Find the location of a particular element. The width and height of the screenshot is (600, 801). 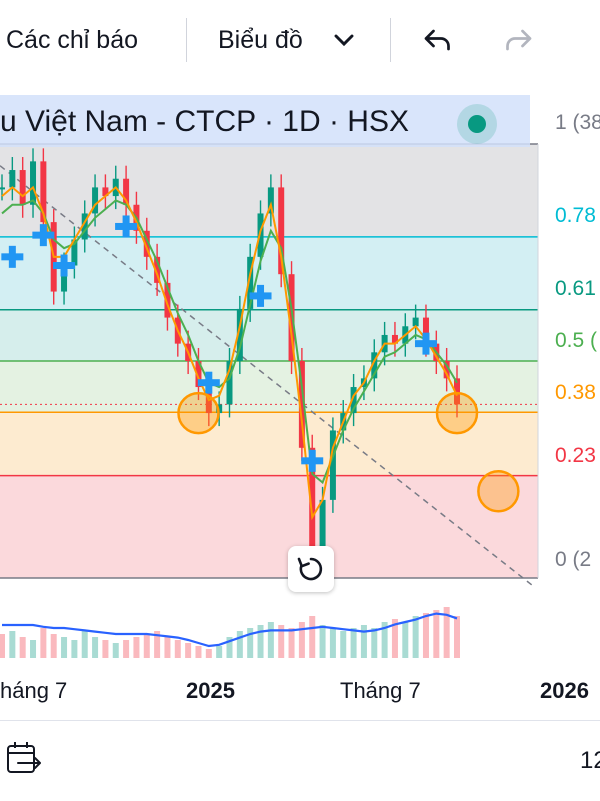

time-label-1: háng 7 is located at coordinates (34, 690).